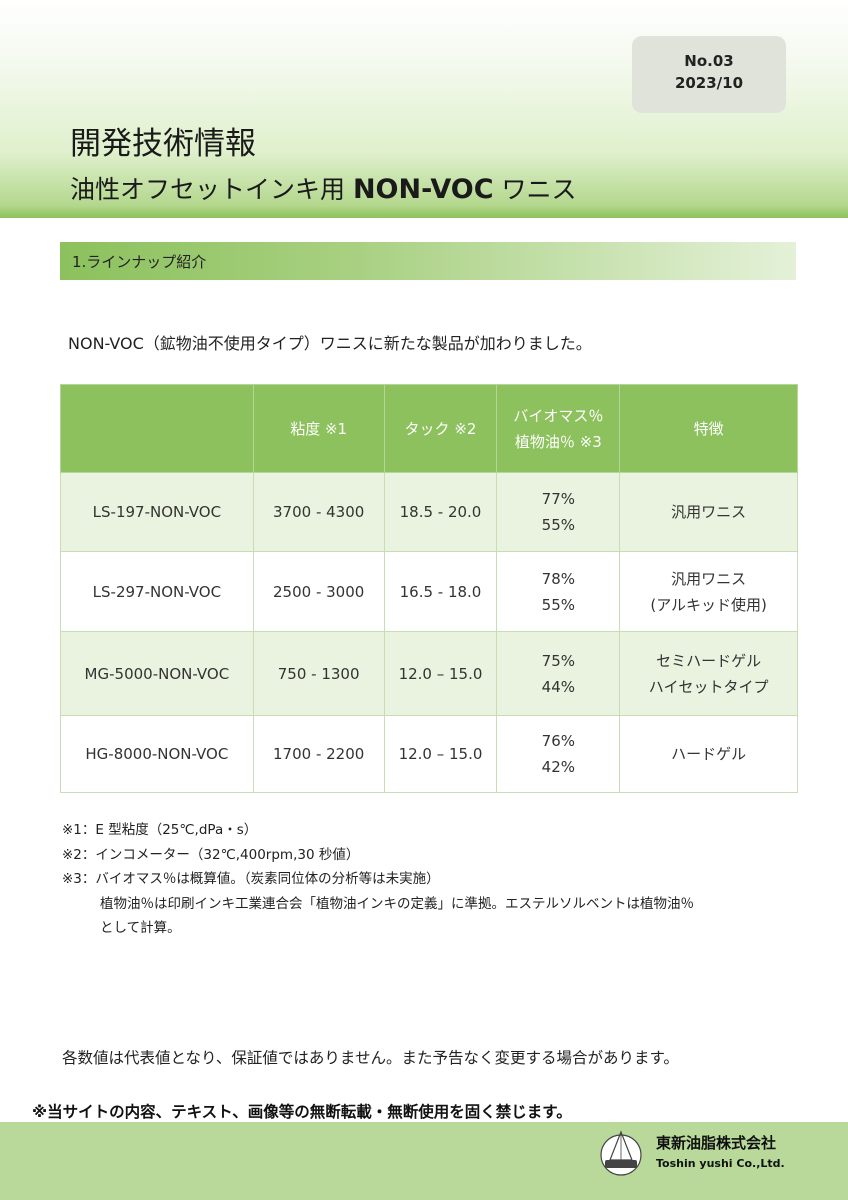 Image resolution: width=848 pixels, height=1200 pixels. What do you see at coordinates (318, 512) in the screenshot?
I see `cell-viscosity: 3700 - 4300` at bounding box center [318, 512].